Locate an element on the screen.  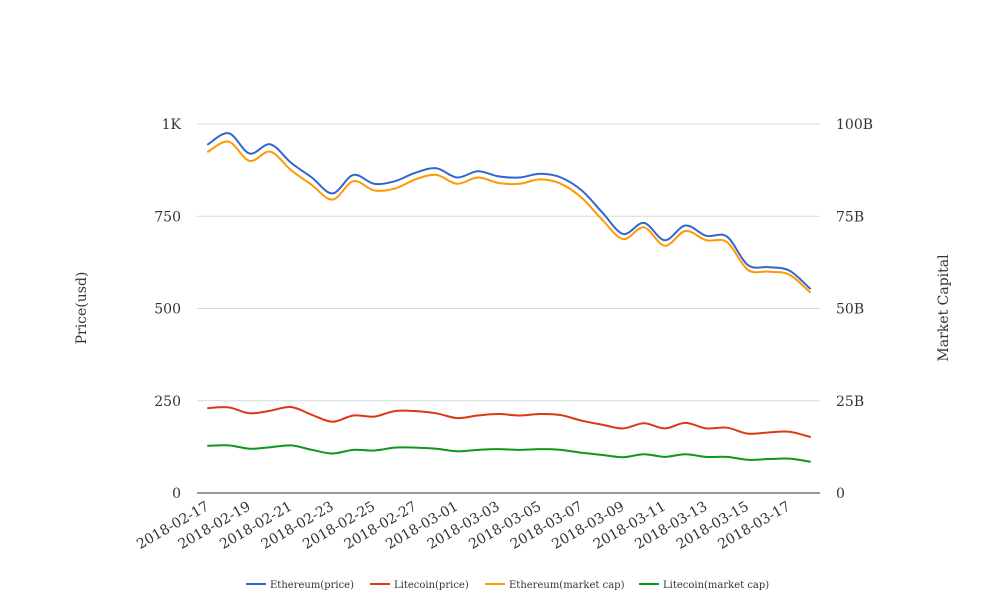
y2-tick-label: 0 is located at coordinates (840, 494).